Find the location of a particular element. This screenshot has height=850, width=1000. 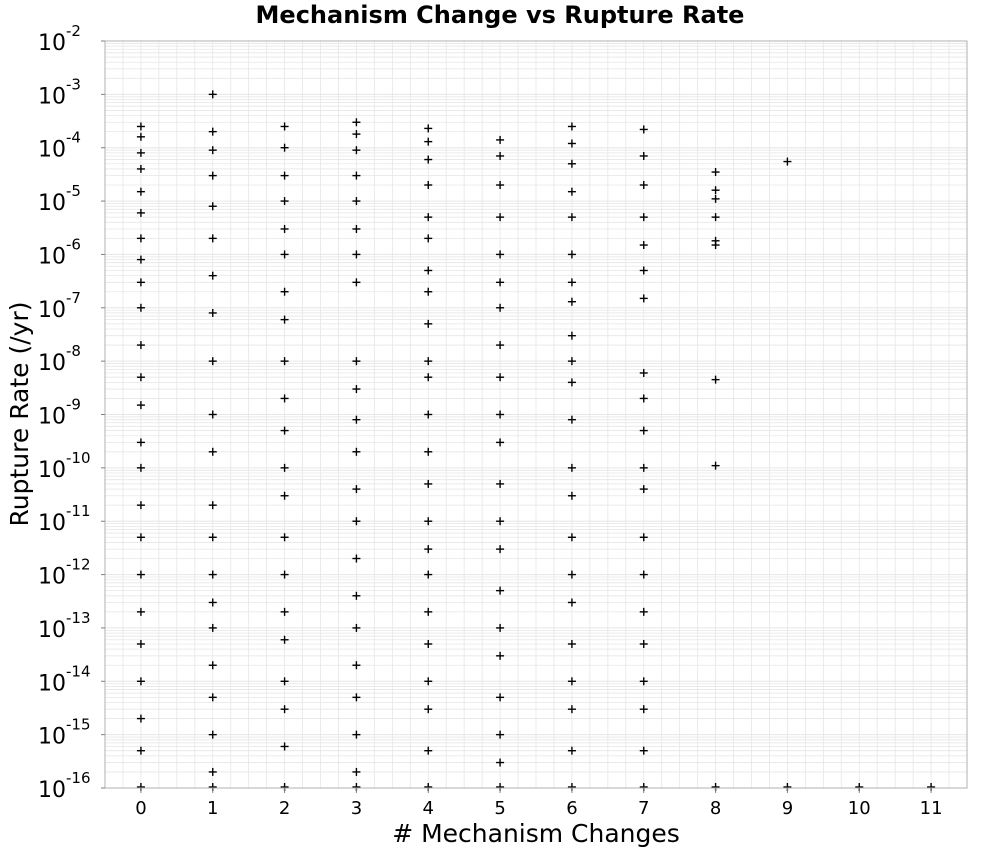

x-tick-label: 8 is located at coordinates (715, 808).